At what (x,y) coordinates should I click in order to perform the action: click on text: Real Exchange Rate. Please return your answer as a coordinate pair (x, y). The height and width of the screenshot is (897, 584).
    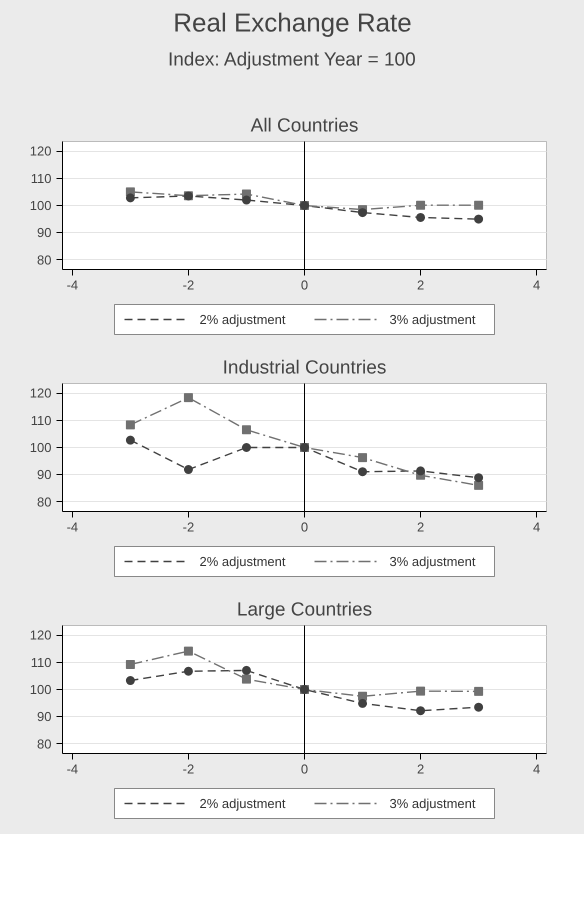
    Looking at the image, I should click on (292, 23).